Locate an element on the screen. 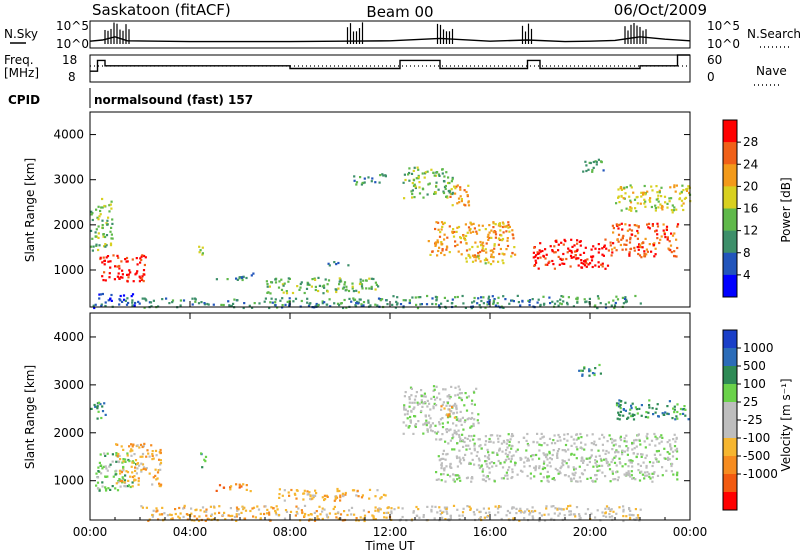  colorbar-tick-label: 28 is located at coordinates (750, 142).